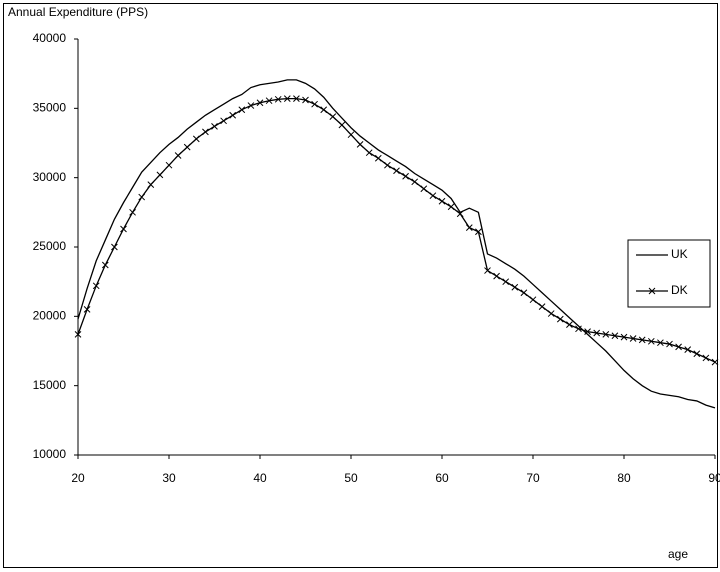 The height and width of the screenshot is (572, 720). I want to click on y-tick-label: 10000, so click(50, 454).